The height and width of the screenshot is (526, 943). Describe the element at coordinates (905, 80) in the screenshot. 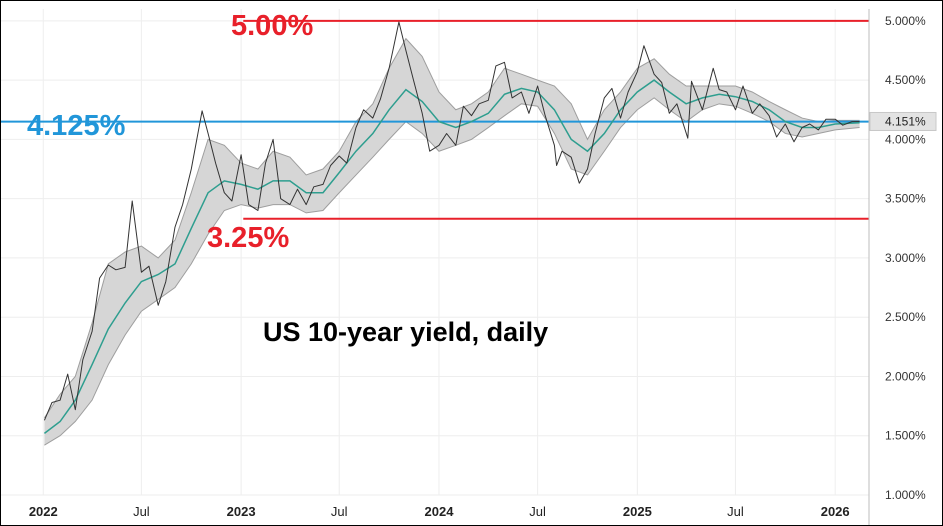

I see `y-tick-label: 4.500%` at that location.